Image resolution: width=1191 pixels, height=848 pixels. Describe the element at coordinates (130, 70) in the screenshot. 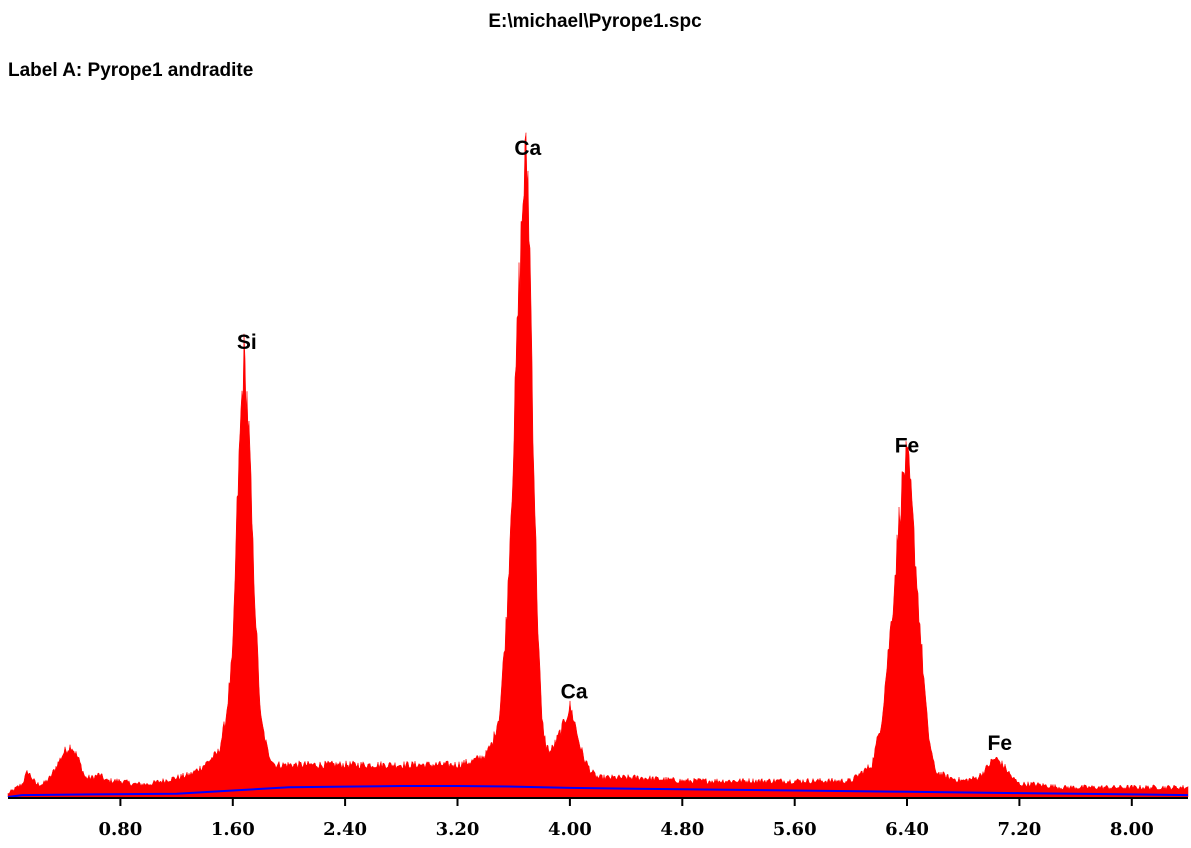

I see `chart-subtitle: Label A: Pyrope1 andradite` at that location.